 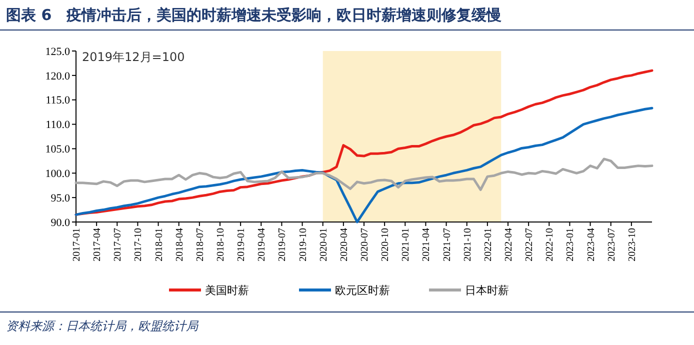 What do you see at coordinates (200, 245) in the screenshot?
I see `x-tick-label: 2018-07` at bounding box center [200, 245].